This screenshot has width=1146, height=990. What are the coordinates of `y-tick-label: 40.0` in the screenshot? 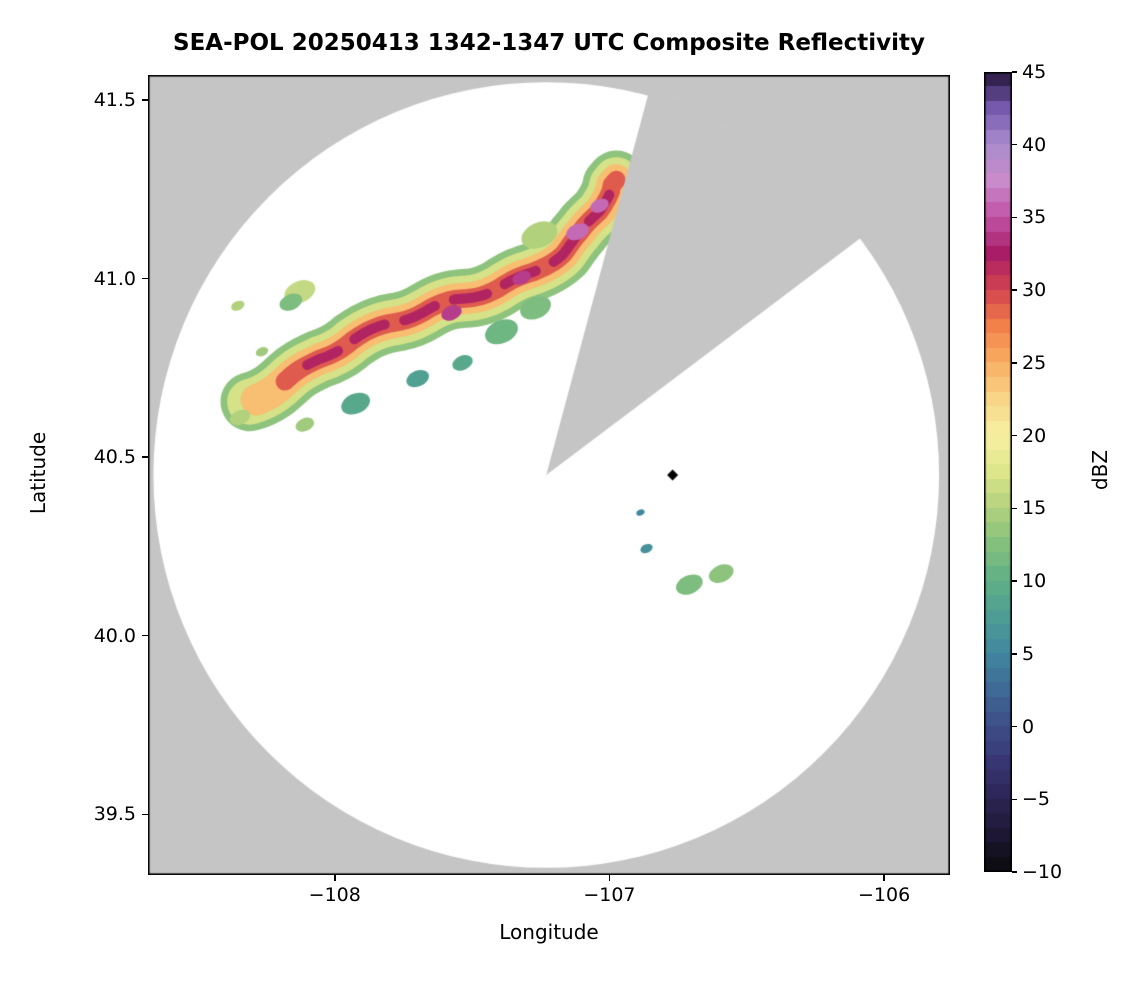 It's located at (114, 635).